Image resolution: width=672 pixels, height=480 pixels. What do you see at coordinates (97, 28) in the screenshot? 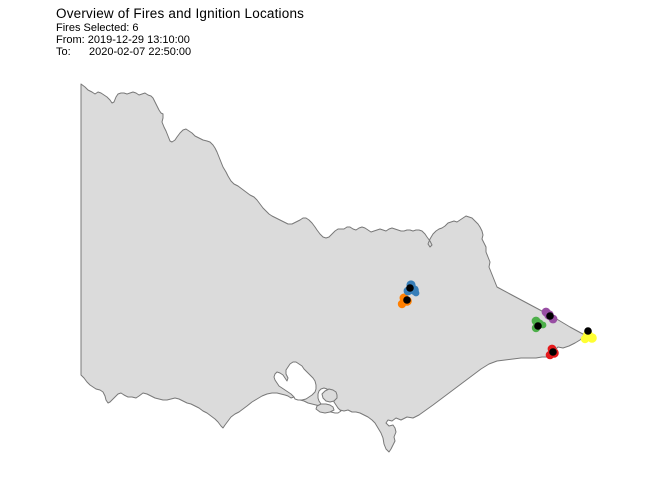
I see `fires-selected-text: Fires Selected: 6` at bounding box center [97, 28].